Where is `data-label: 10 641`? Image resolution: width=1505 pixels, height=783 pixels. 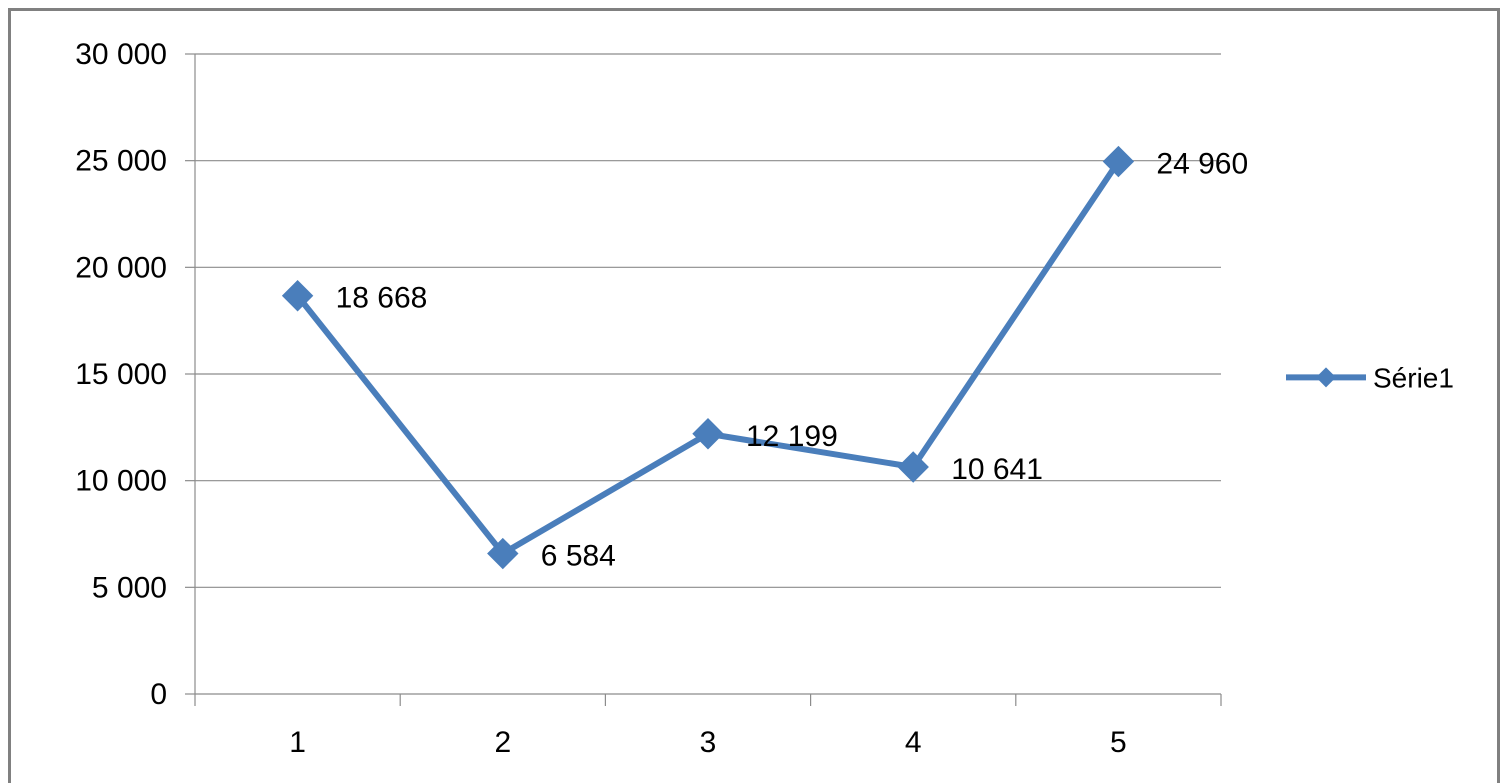
data-label: 10 641 is located at coordinates (997, 469).